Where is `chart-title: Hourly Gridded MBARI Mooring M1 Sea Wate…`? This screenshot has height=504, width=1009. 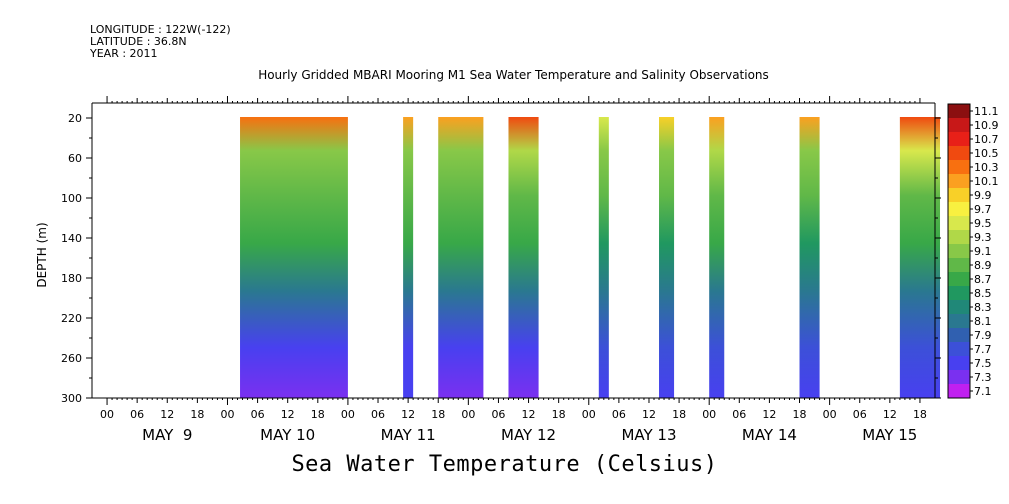
chart-title: Hourly Gridded MBARI Mooring M1 Sea Wate… is located at coordinates (513, 75).